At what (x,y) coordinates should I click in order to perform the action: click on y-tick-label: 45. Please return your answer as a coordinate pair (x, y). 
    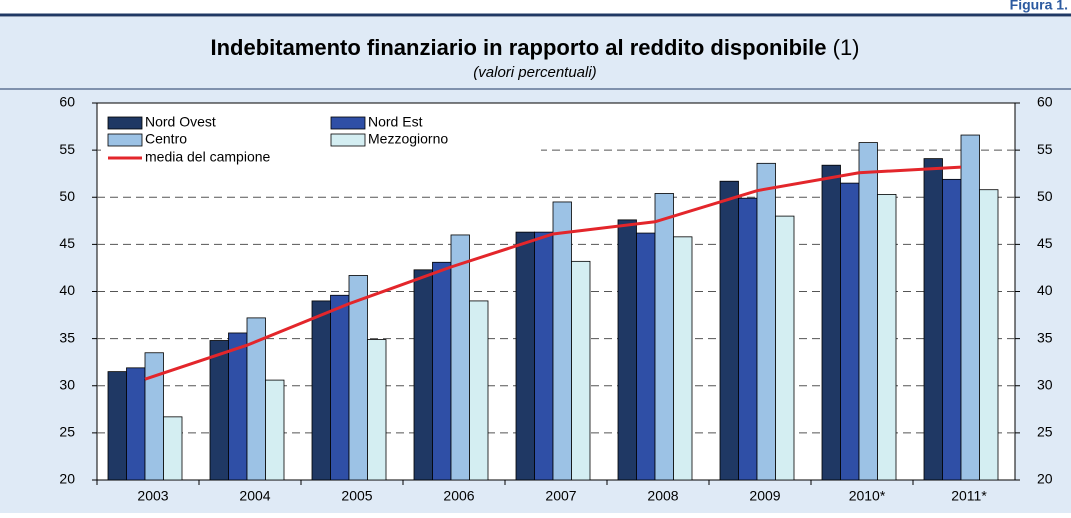
    Looking at the image, I should click on (67, 243).